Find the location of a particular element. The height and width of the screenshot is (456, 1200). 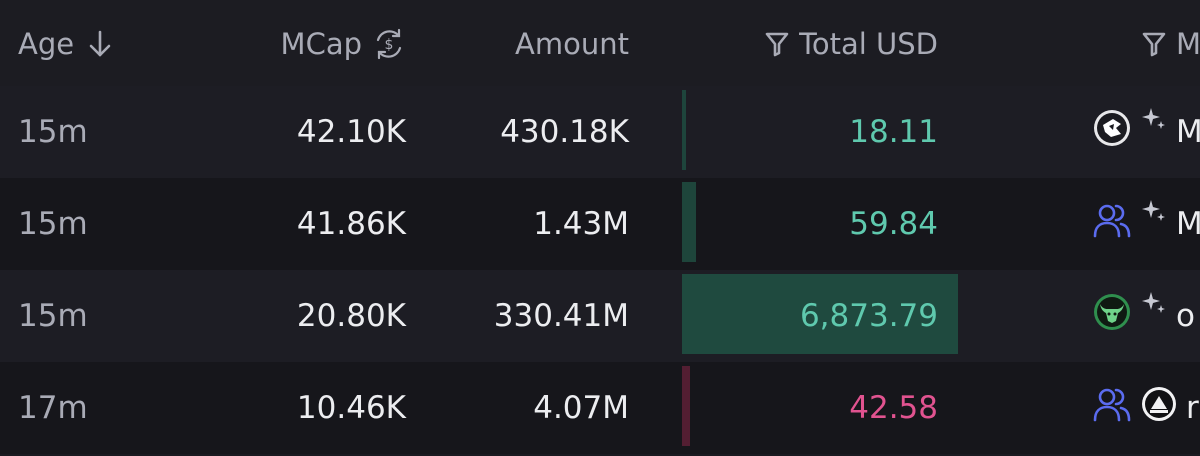

amount-cell: 430.18K is located at coordinates (564, 132).